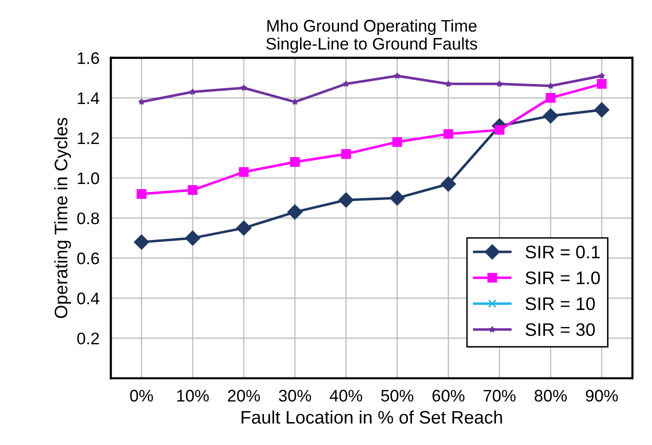 This screenshot has width=652, height=445. What do you see at coordinates (397, 396) in the screenshot?
I see `x-tick-label: 50%` at bounding box center [397, 396].